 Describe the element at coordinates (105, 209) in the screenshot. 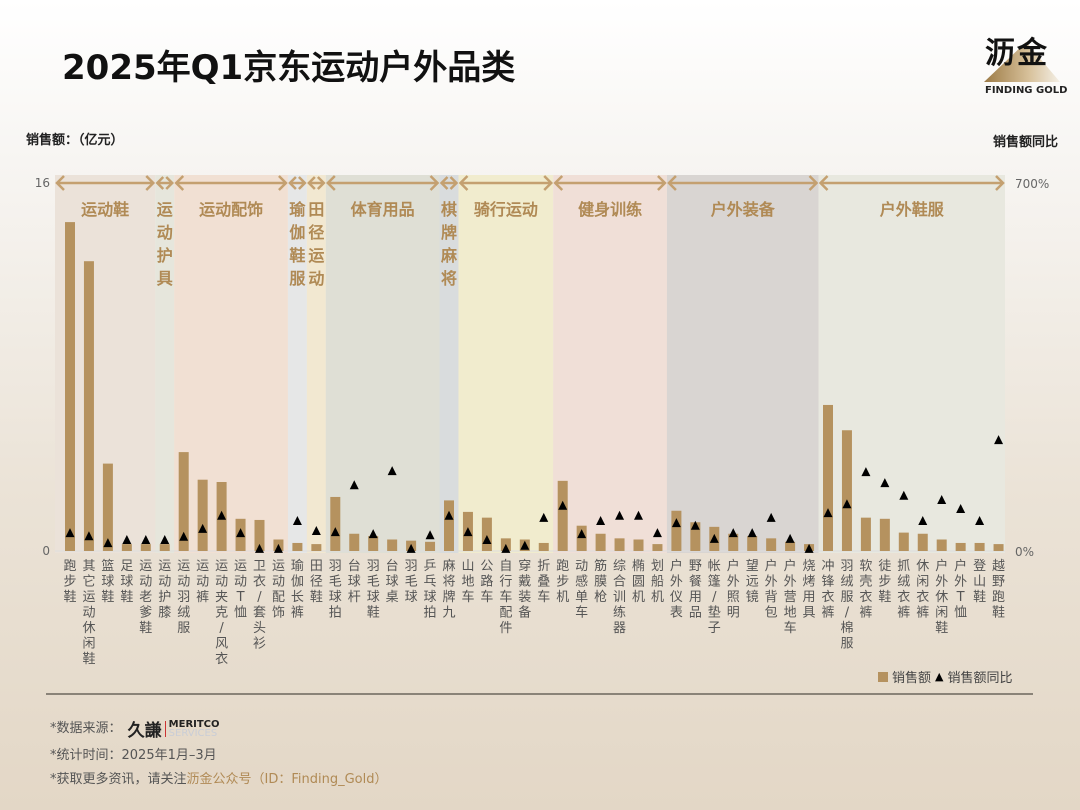

I see `group-label: 运动鞋` at that location.